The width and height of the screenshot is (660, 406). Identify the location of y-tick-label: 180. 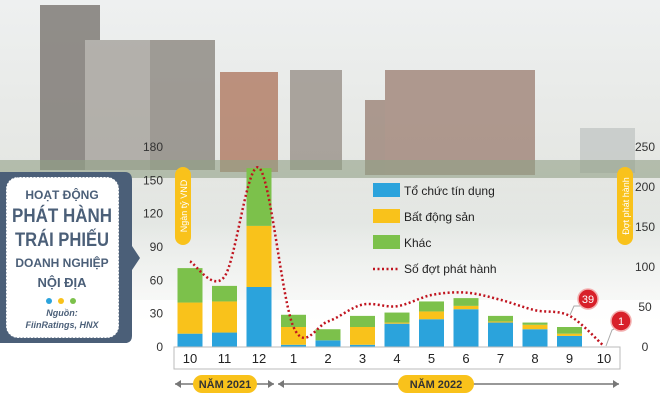
(153, 147).